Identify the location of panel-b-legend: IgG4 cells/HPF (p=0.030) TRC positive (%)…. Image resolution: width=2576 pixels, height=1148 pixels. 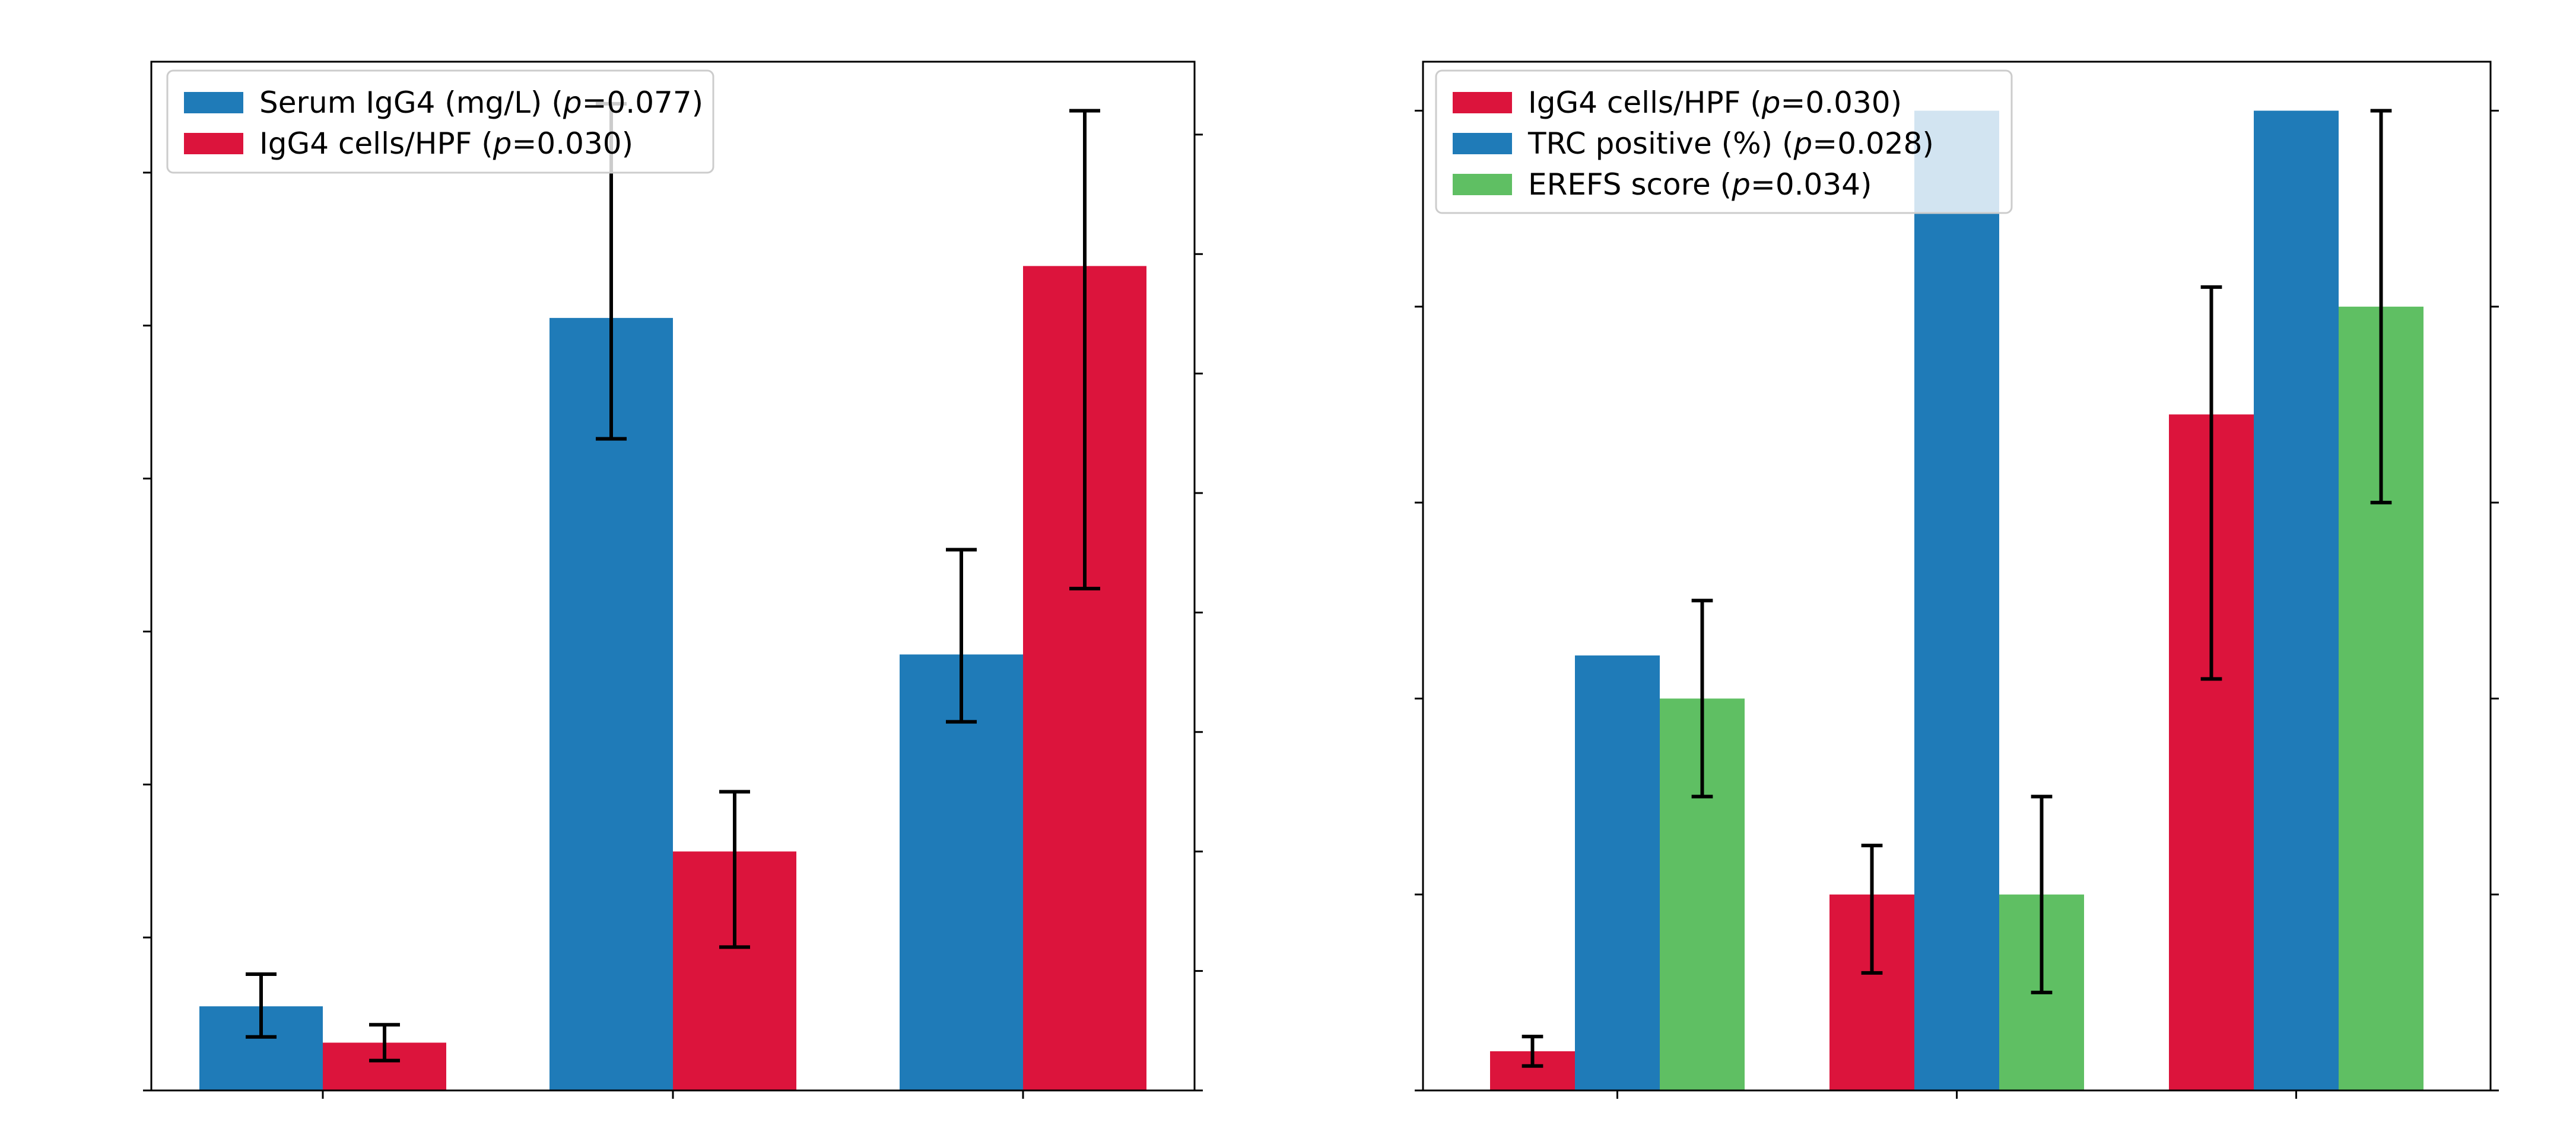
(1724, 141).